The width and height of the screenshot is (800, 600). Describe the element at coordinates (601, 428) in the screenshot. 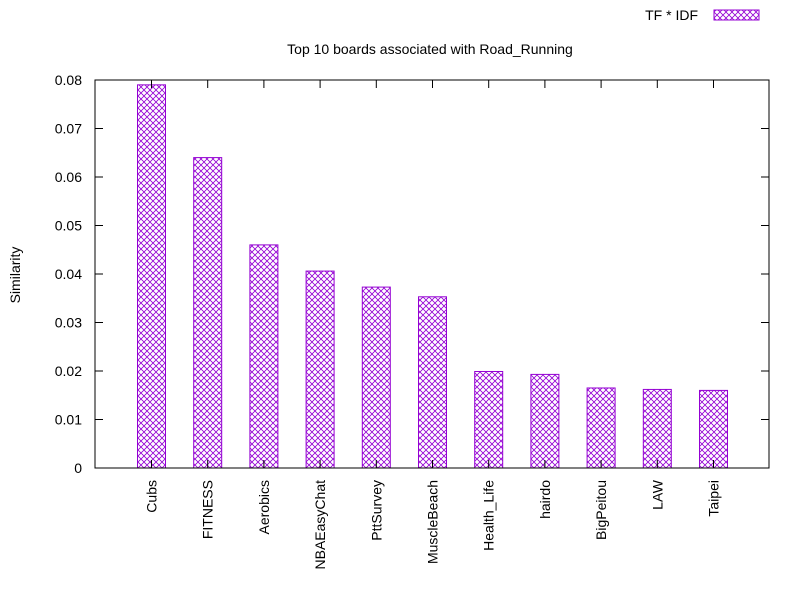

I see `bar-bigpeitou` at that location.